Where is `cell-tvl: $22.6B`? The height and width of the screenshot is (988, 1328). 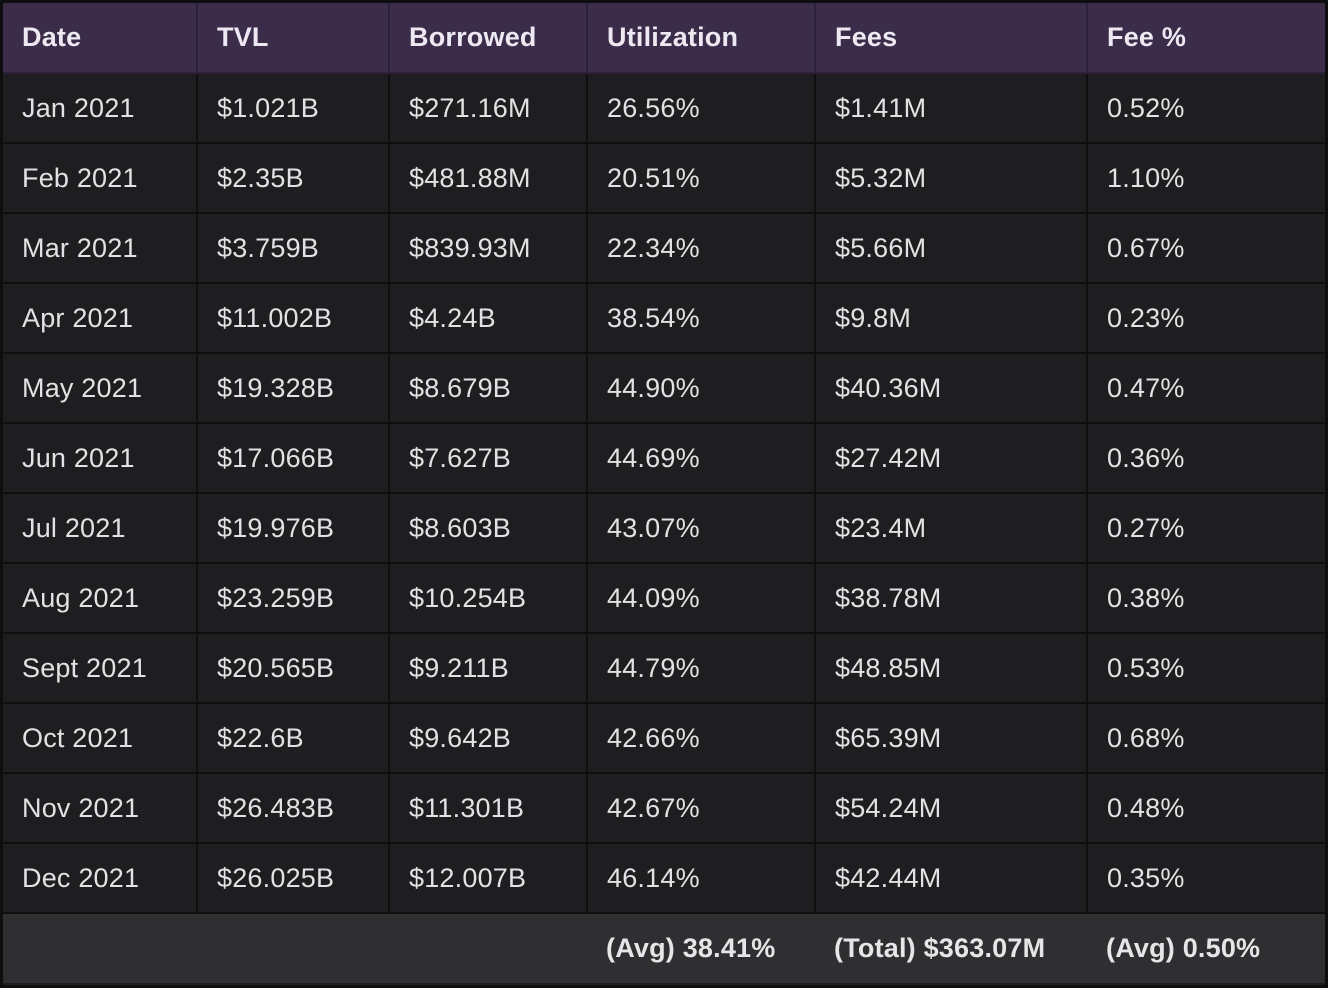 cell-tvl: $22.6B is located at coordinates (293, 738).